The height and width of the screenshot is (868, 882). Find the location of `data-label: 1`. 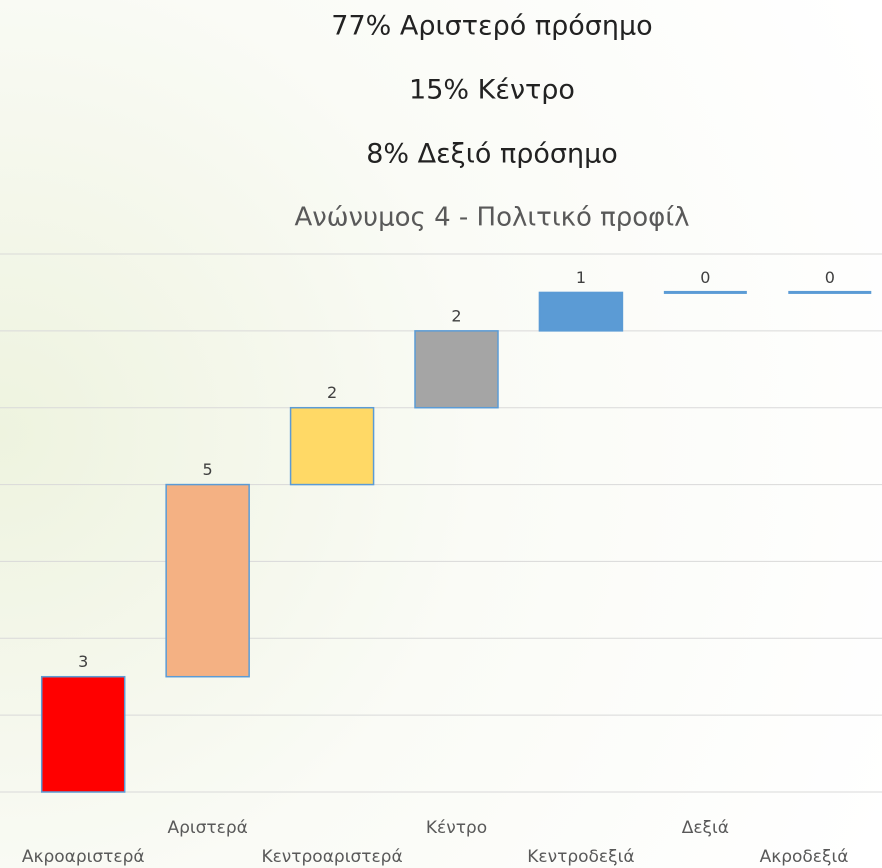

data-label: 1 is located at coordinates (581, 277).